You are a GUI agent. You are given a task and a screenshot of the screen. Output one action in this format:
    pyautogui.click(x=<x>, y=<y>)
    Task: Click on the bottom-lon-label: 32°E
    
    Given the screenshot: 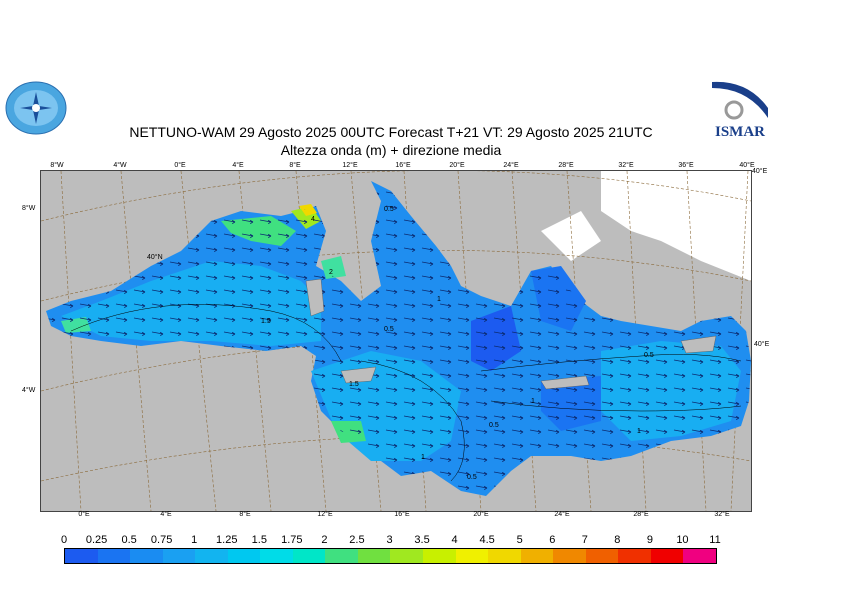 What is the action you would take?
    pyautogui.click(x=722, y=514)
    